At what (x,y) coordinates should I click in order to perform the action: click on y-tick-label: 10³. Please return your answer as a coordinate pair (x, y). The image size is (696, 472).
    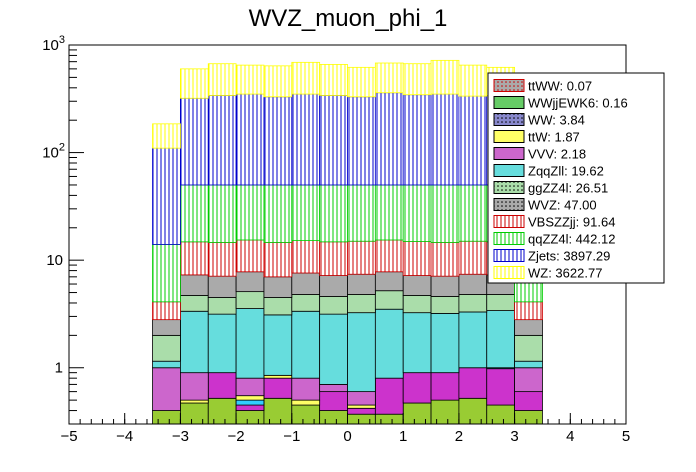
    Looking at the image, I should click on (53, 44).